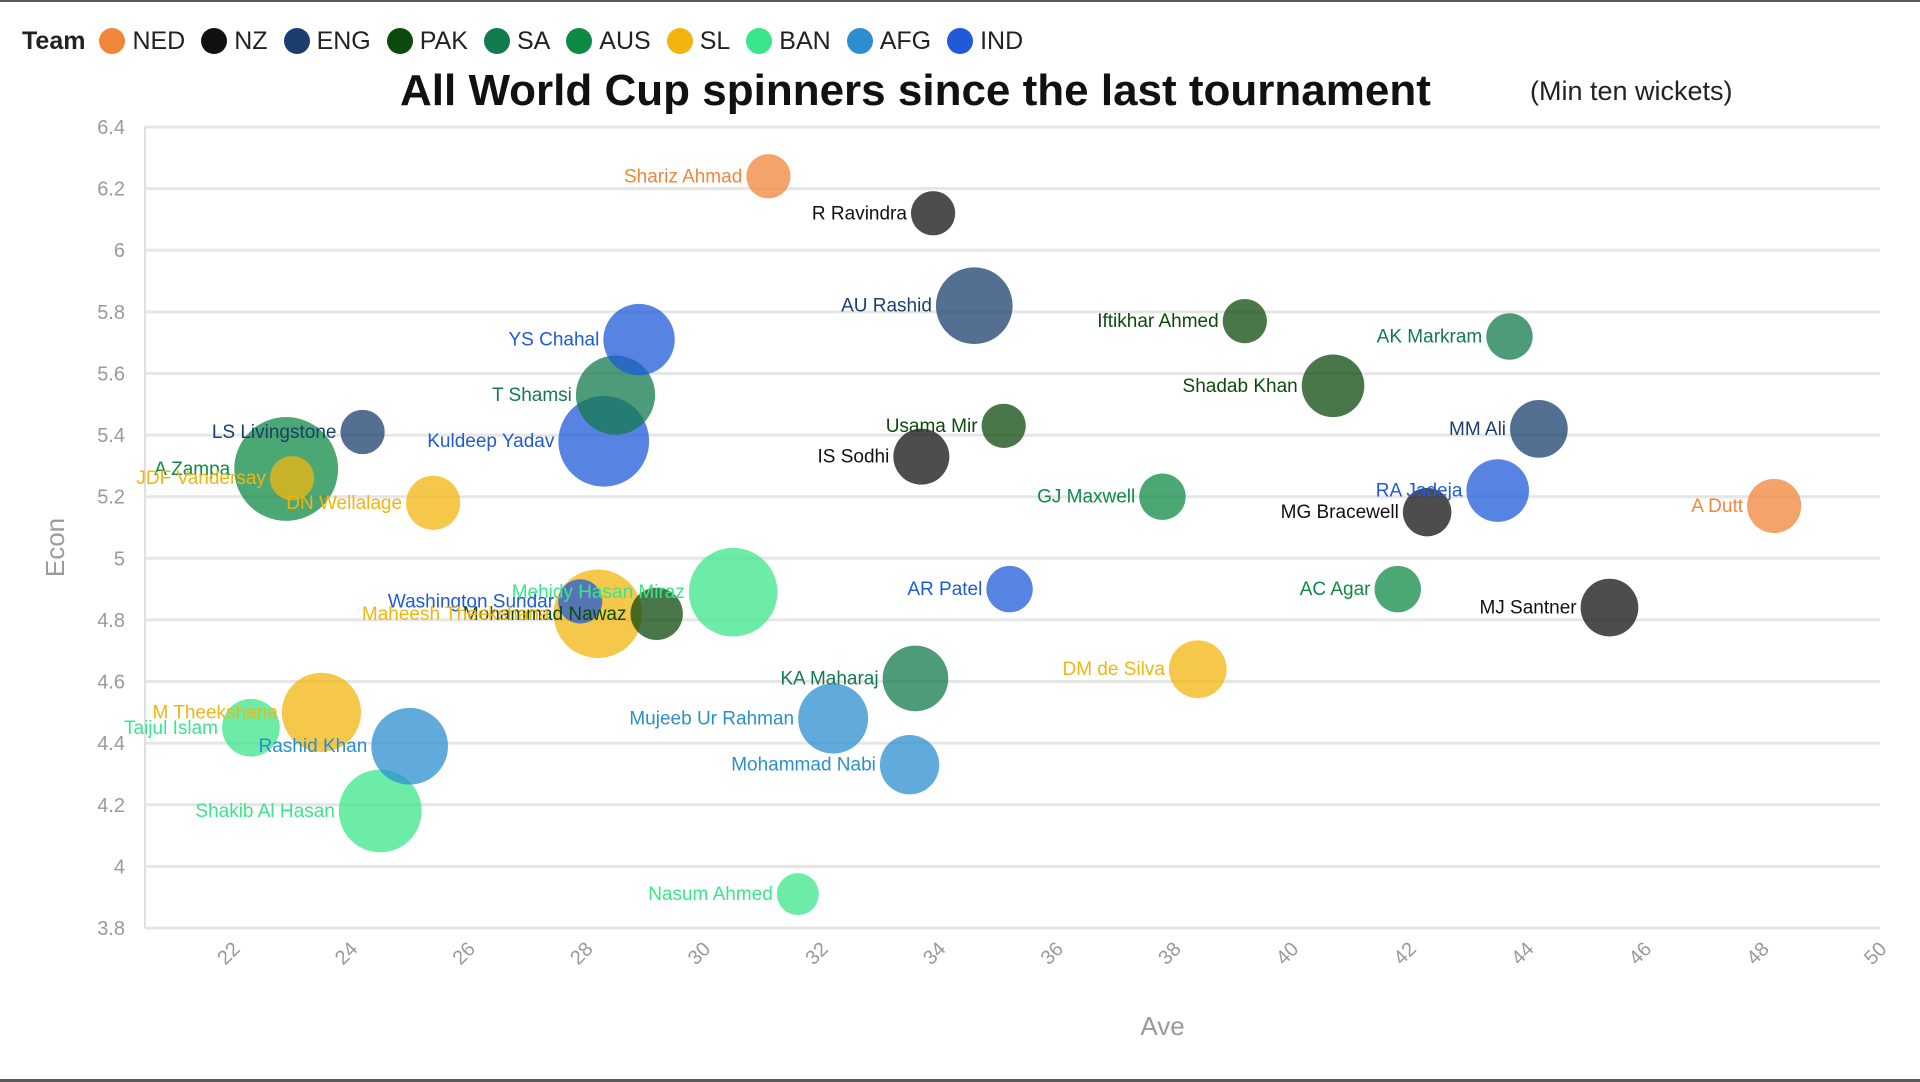  I want to click on y-tick-label: 4.2, so click(111, 806).